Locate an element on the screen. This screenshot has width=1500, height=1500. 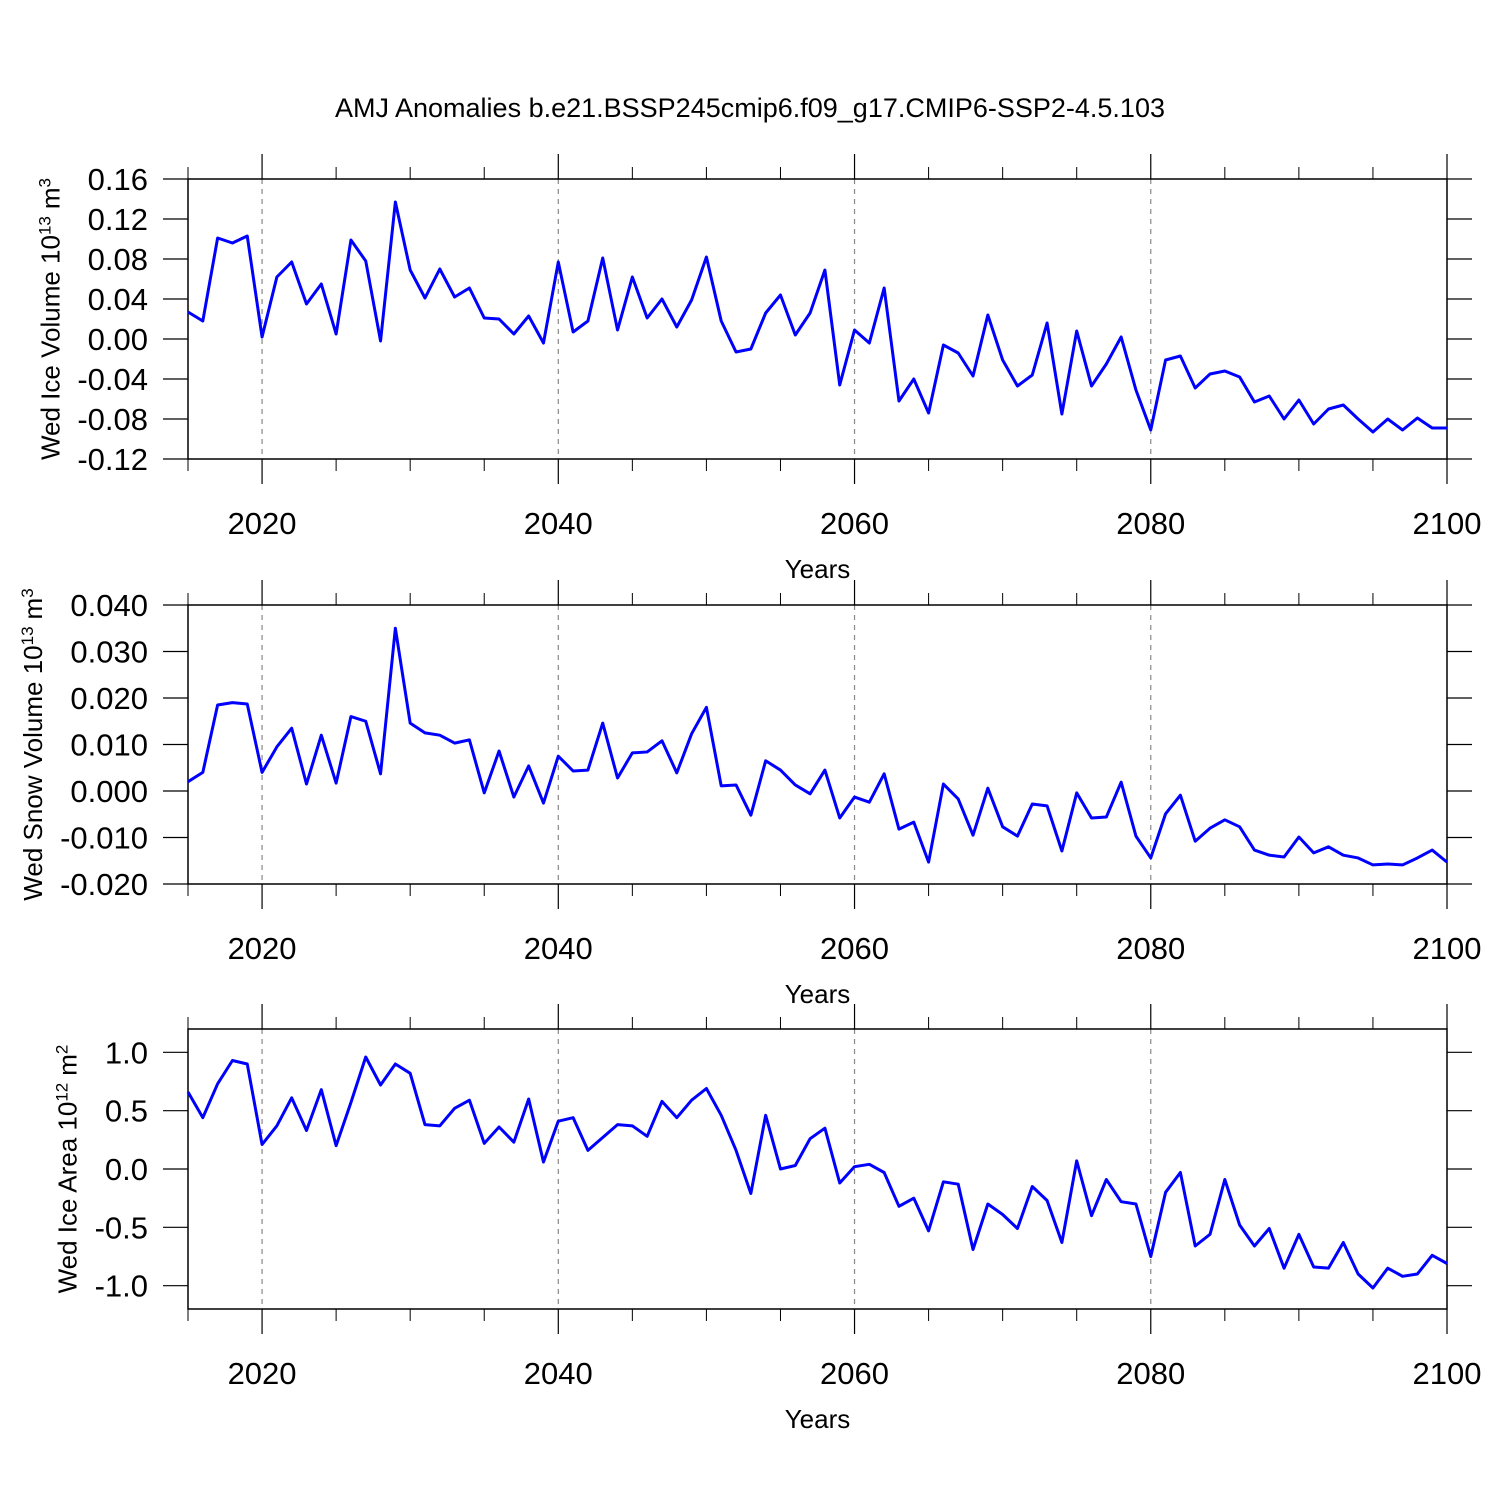
y-tick-label: 0.030 is located at coordinates (109, 652).